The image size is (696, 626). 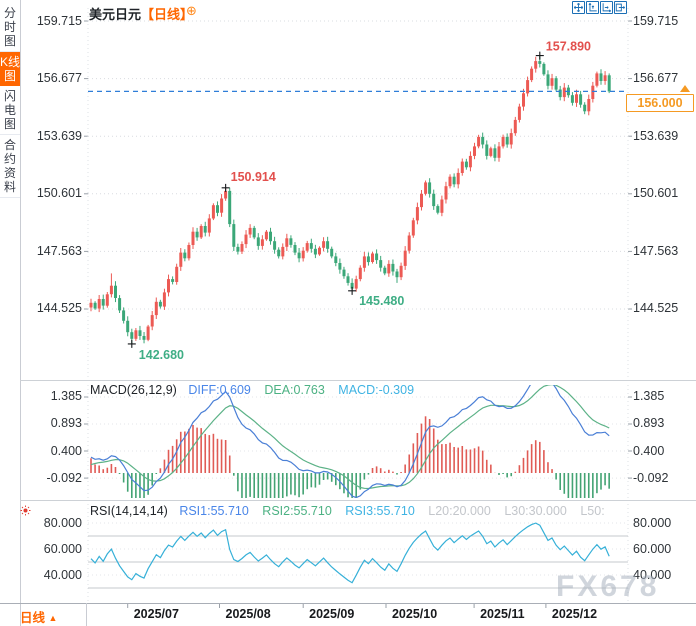 What do you see at coordinates (10, 27) in the screenshot?
I see `sidebar-tab-timeshare: 分时图` at bounding box center [10, 27].